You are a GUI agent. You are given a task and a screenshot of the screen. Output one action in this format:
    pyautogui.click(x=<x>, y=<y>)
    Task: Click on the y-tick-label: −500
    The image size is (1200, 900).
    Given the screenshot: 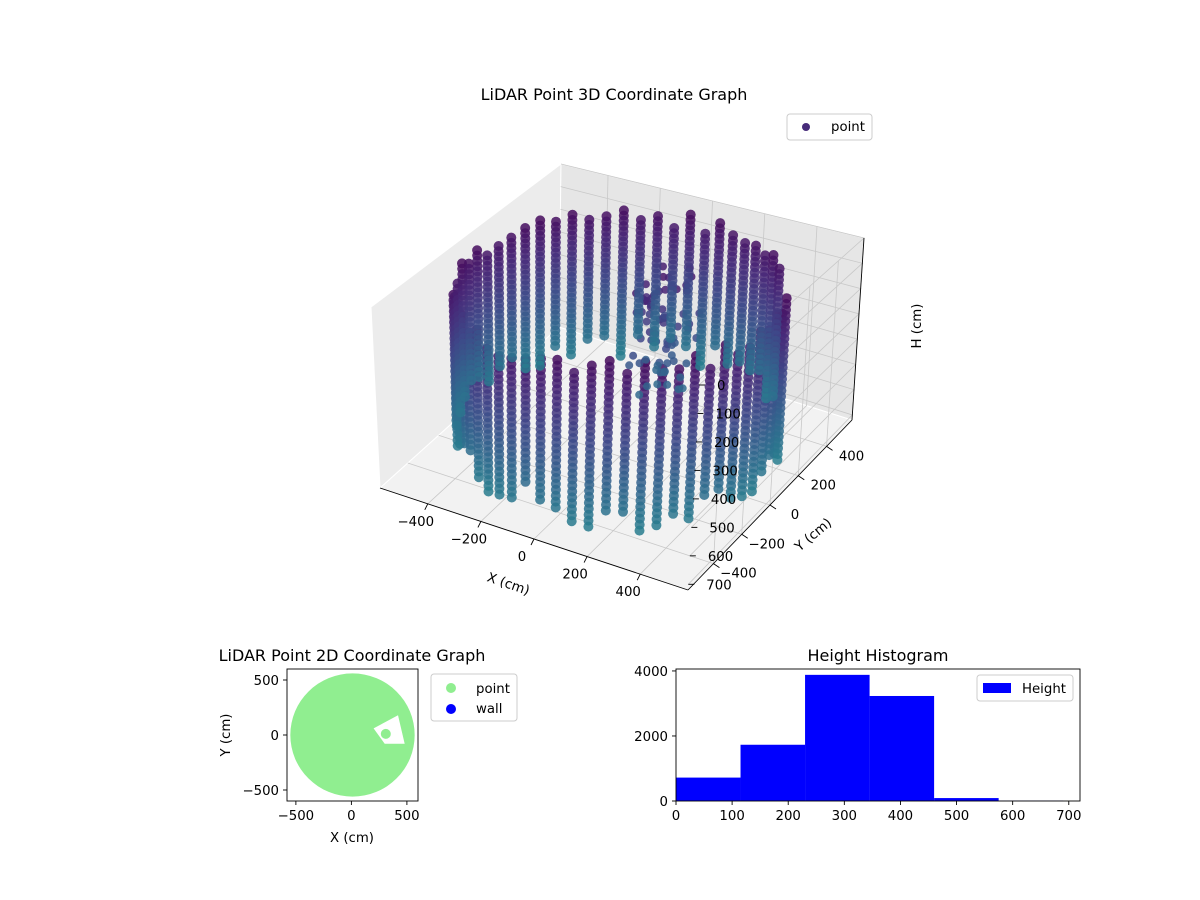 What is the action you would take?
    pyautogui.click(x=260, y=791)
    